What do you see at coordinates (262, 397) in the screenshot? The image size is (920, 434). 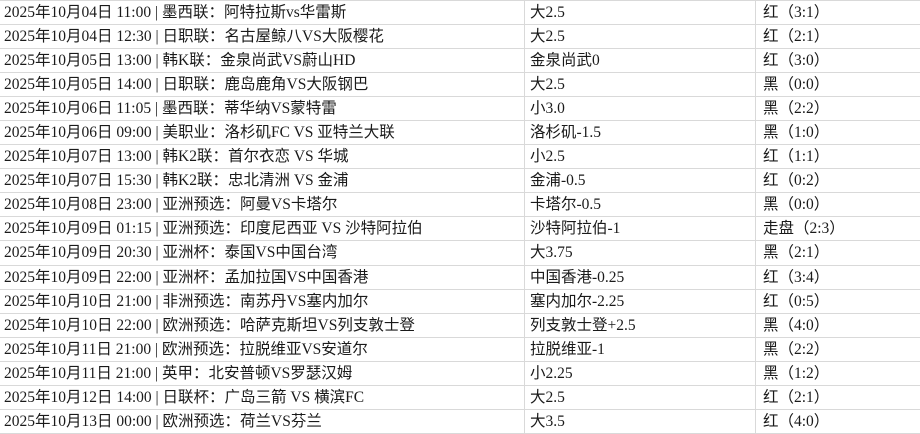 I see `match-info-cell: 2025年10月12日 14:00 | 日联杯：广岛三箭 VS 横滨FC` at bounding box center [262, 397].